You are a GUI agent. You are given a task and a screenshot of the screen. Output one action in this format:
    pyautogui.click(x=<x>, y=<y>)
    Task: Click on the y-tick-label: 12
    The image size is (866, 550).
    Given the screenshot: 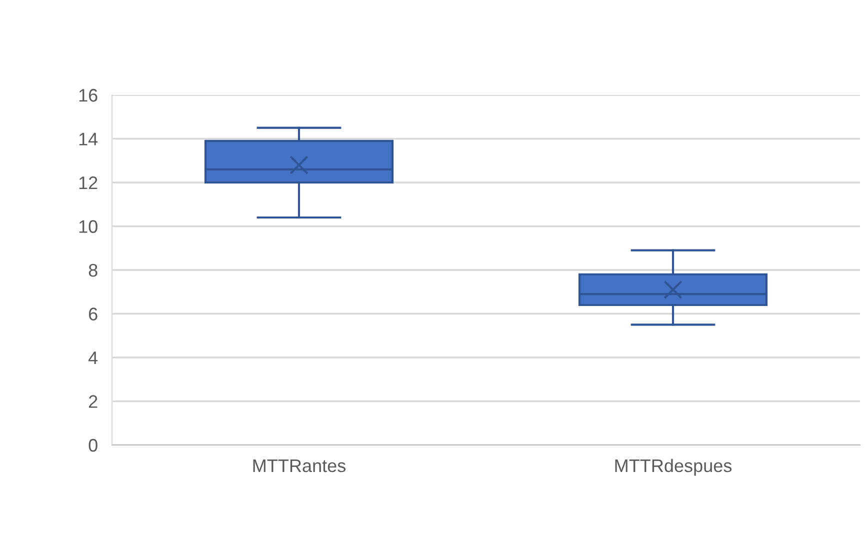 What is the action you would take?
    pyautogui.click(x=88, y=183)
    